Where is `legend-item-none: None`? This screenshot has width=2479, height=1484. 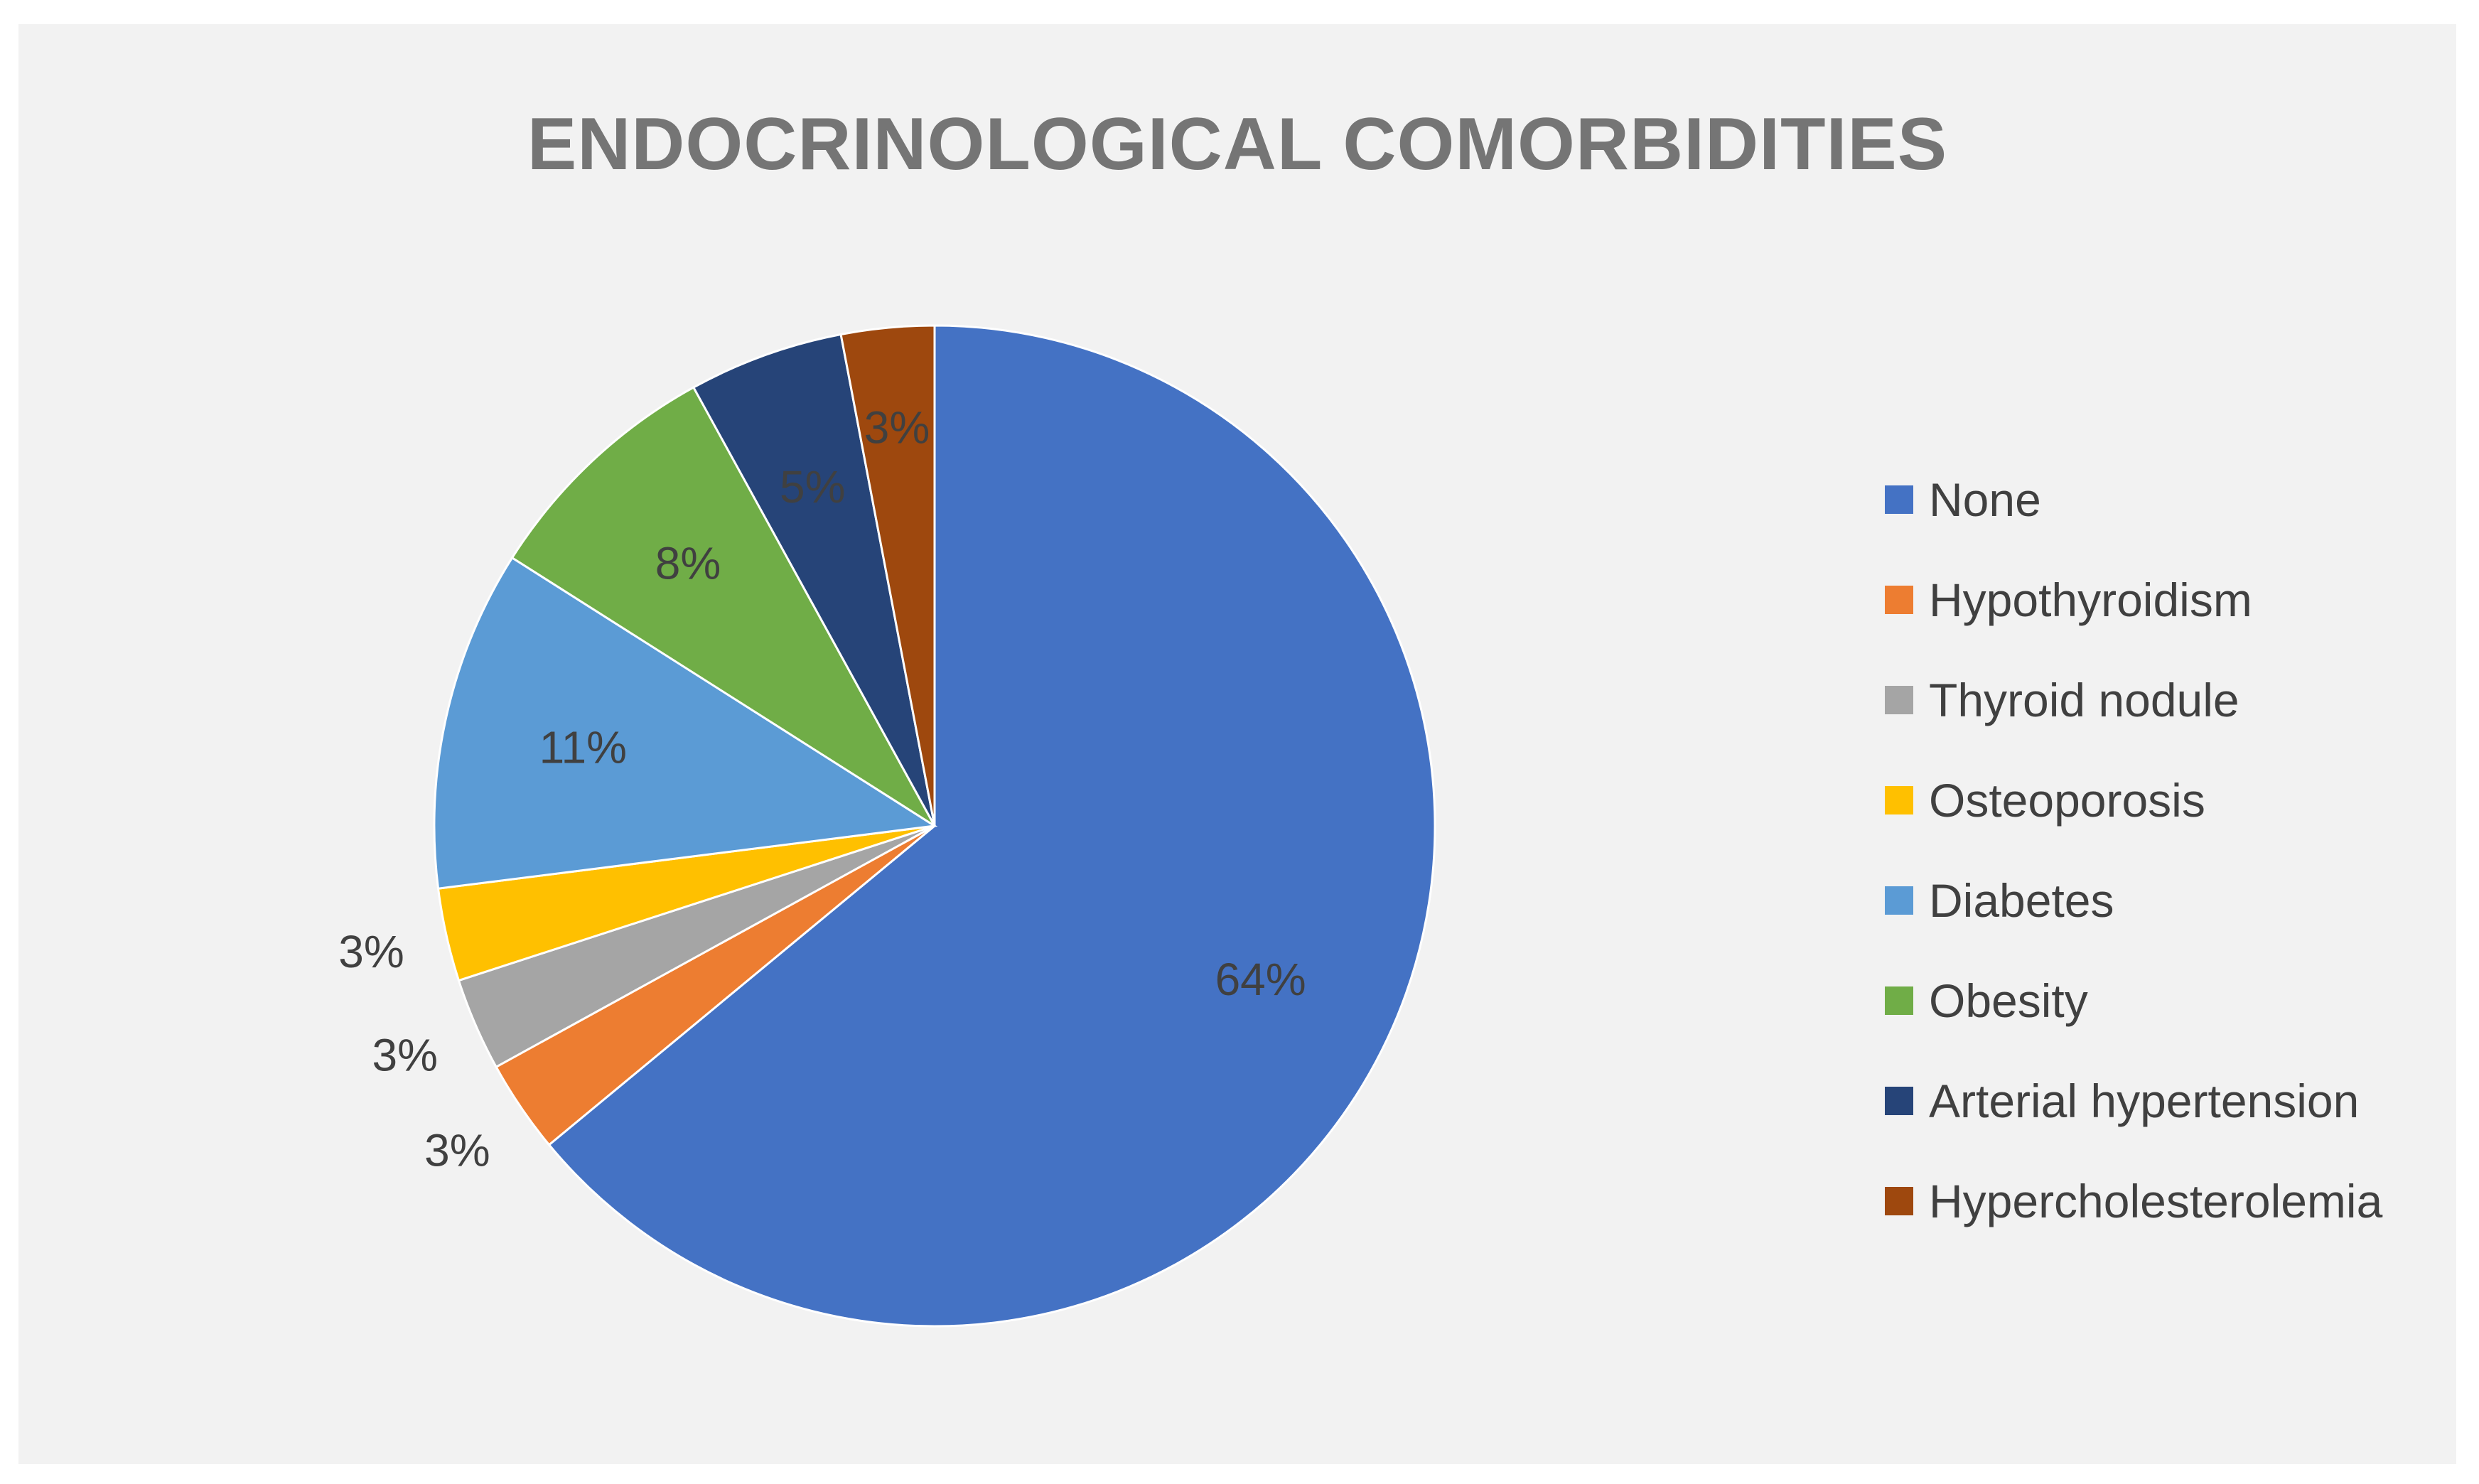
legend-item-none: None is located at coordinates (2133, 499).